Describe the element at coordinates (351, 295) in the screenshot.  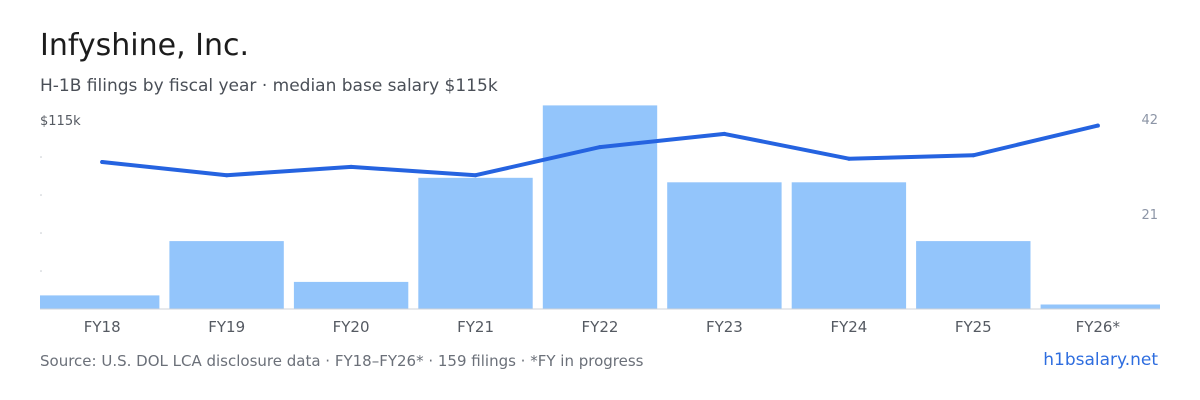
I see `bar-fy20` at that location.